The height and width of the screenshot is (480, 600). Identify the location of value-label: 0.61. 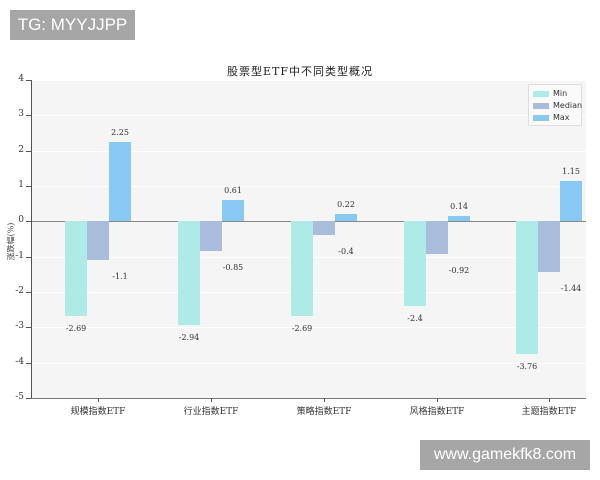
(233, 190).